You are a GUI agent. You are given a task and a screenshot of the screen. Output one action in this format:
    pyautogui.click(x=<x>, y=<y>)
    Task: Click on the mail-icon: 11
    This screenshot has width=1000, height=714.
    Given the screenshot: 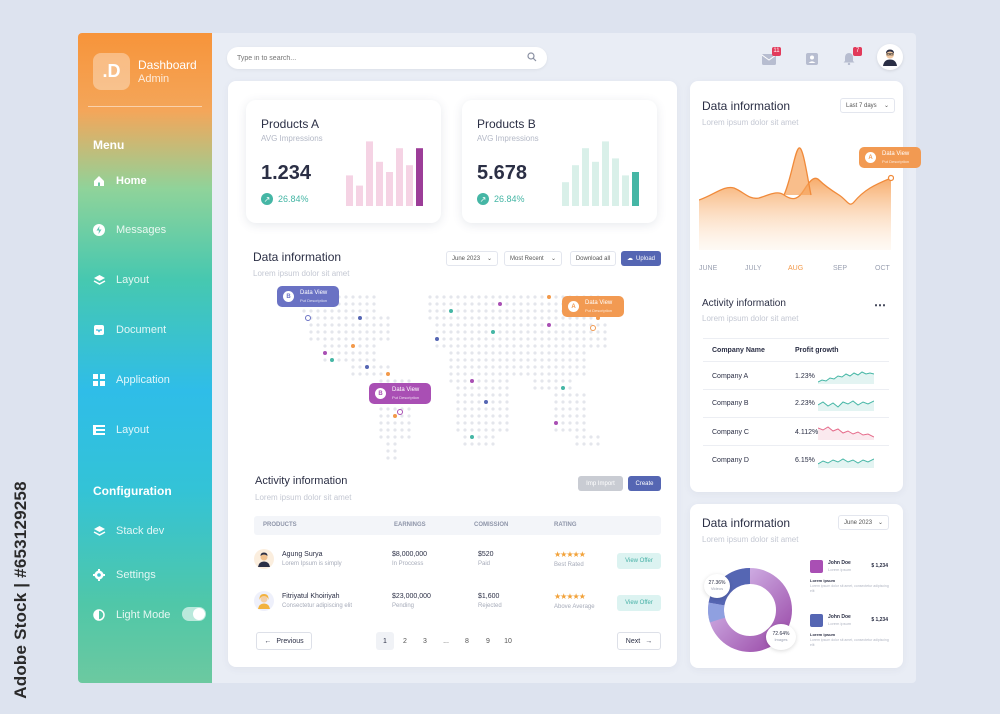 What is the action you would take?
    pyautogui.click(x=771, y=56)
    